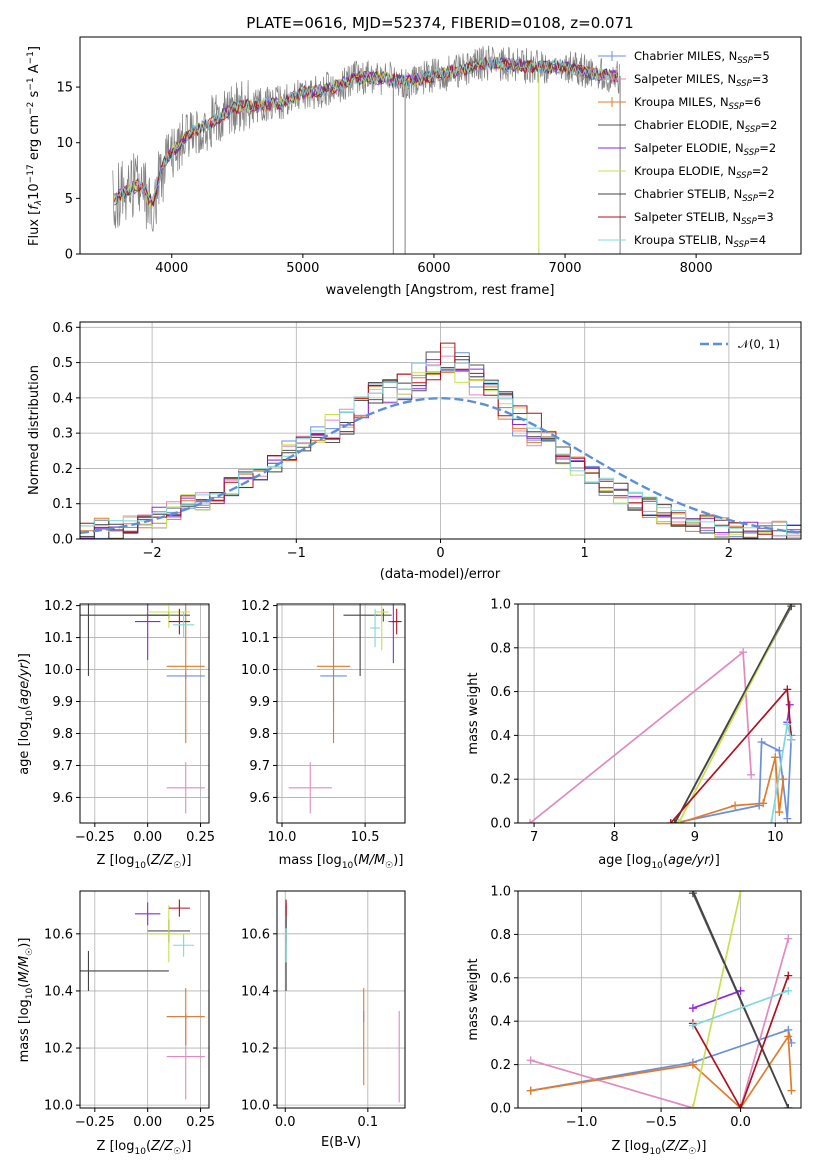 This screenshot has height=1170, width=819. Describe the element at coordinates (440, 290) in the screenshot. I see `x-axis-label: wavelength [Angstrom, rest frame]` at that location.